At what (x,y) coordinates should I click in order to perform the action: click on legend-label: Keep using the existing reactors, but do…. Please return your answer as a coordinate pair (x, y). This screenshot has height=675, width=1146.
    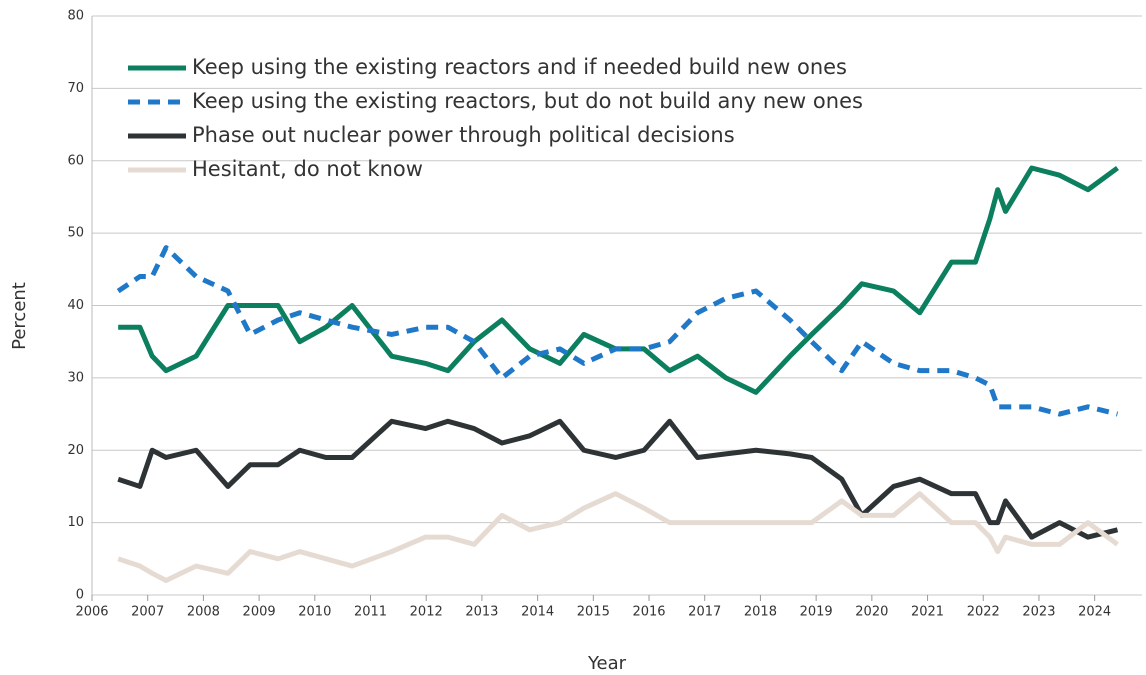
    Looking at the image, I should click on (527, 101).